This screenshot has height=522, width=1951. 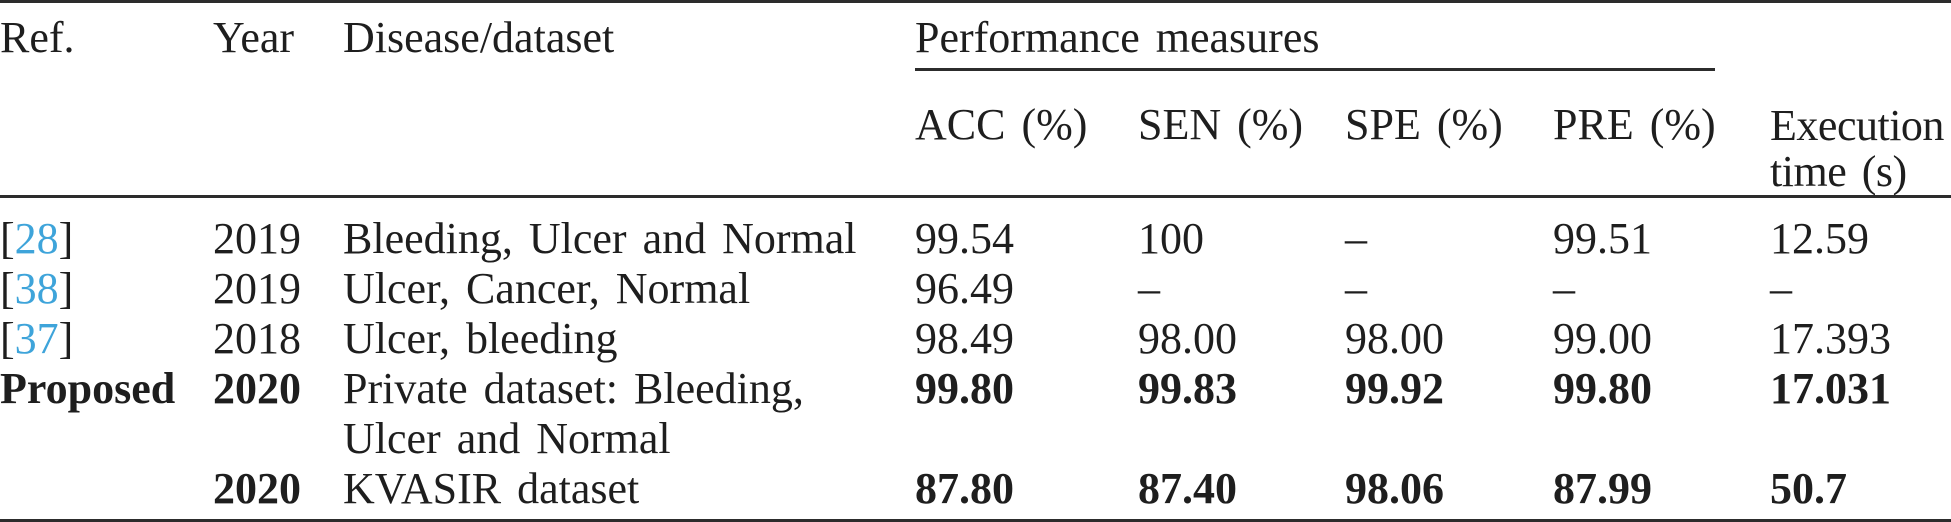 I want to click on header-pre: PRE (%), so click(x=1662, y=137).